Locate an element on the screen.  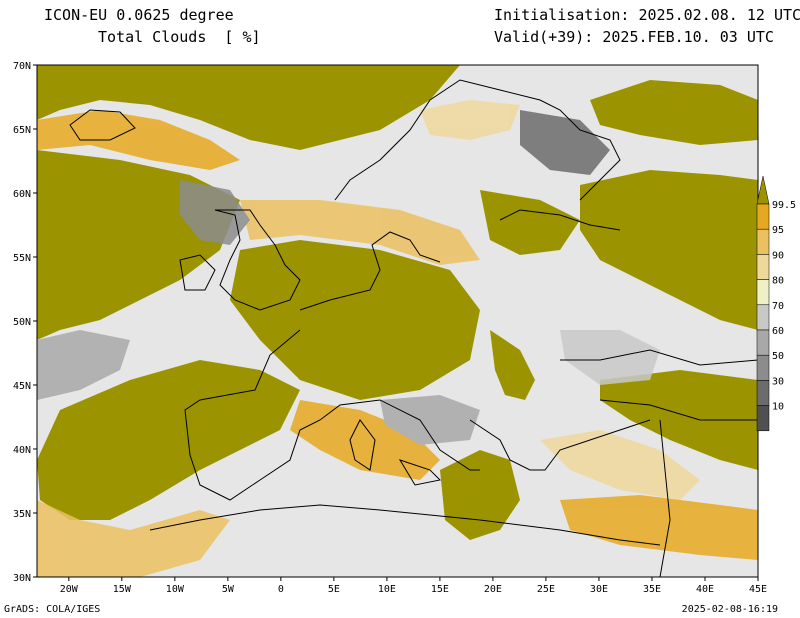
colorbar-label: 50 is located at coordinates (778, 356).